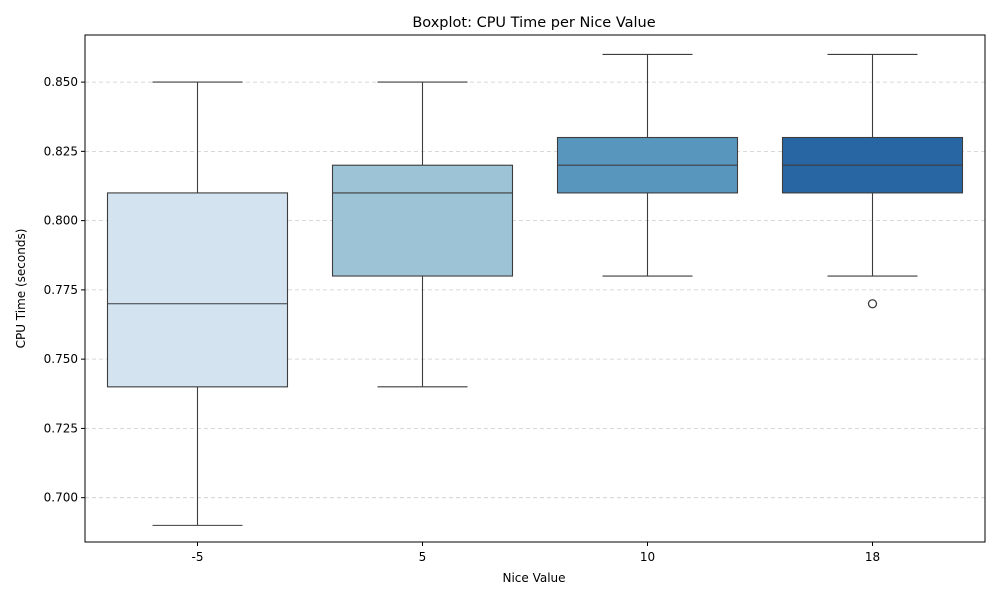 The image size is (1000, 600). Describe the element at coordinates (61, 498) in the screenshot. I see `y-tick-label: 0.700` at that location.